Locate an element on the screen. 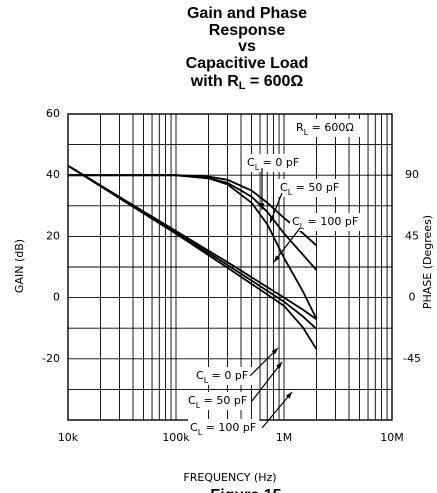 The height and width of the screenshot is (493, 437). chart-title: Gain and Phase is located at coordinates (247, 13).